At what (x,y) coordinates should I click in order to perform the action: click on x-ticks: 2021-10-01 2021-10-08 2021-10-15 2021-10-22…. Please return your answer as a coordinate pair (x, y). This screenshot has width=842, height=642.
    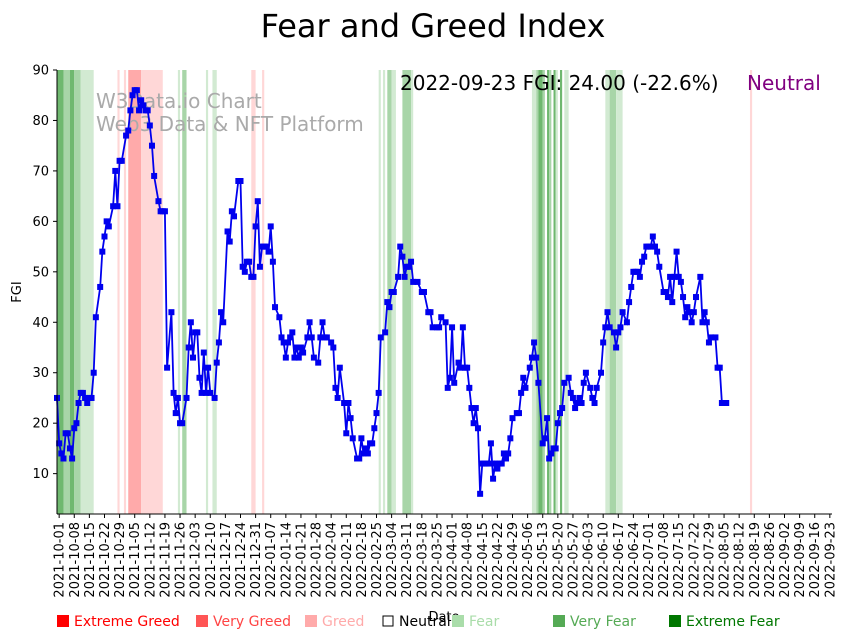
    Looking at the image, I should click on (445, 556).